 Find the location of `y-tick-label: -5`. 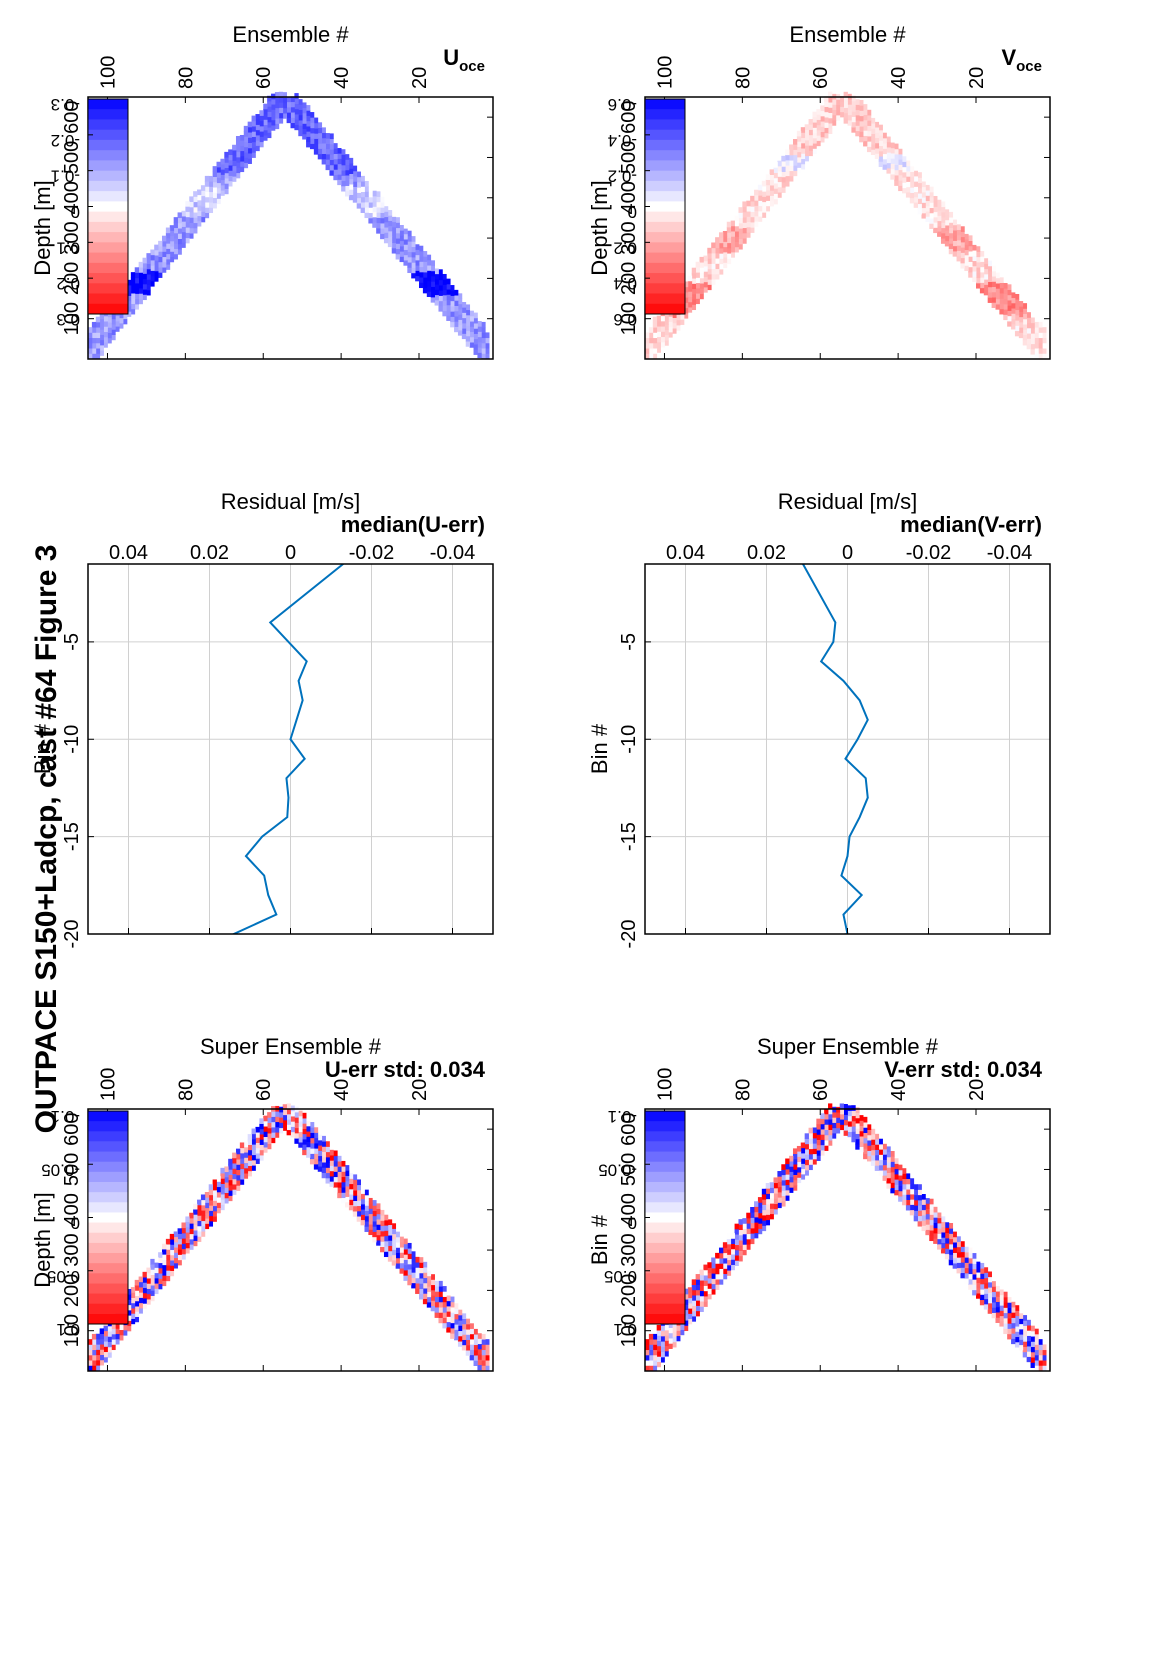

y-tick-label: -5 is located at coordinates (72, 642).